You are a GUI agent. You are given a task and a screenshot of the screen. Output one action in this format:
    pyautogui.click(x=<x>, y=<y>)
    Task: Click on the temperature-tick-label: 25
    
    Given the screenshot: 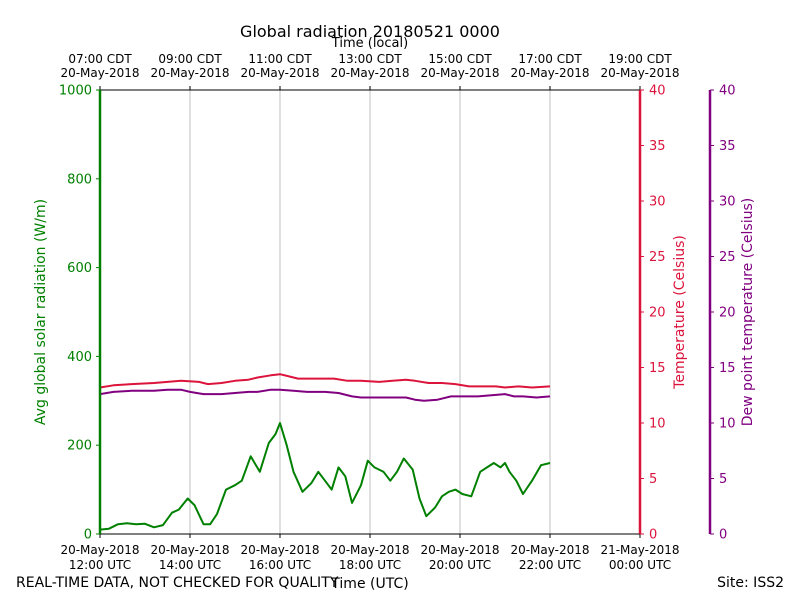 What is the action you would take?
    pyautogui.click(x=657, y=257)
    